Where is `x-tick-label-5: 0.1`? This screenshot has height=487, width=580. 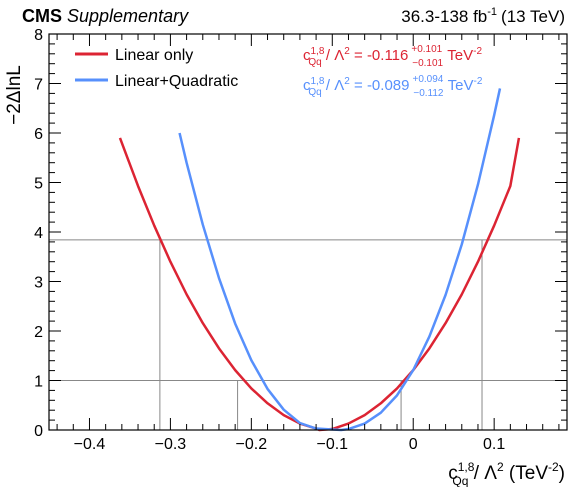 x-tick-label-5: 0.1 is located at coordinates (494, 444).